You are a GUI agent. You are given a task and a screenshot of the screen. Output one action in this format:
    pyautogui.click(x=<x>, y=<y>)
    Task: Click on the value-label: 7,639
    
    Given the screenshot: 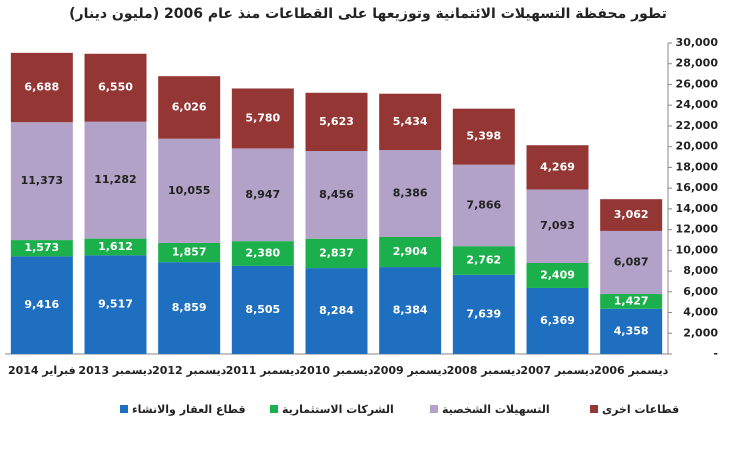 What is the action you would take?
    pyautogui.click(x=483, y=313)
    